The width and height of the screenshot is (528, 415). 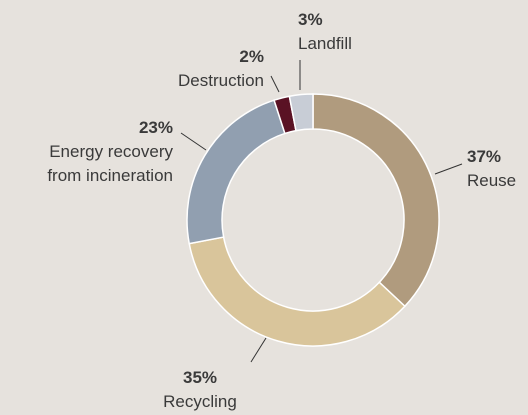 What do you see at coordinates (497, 169) in the screenshot?
I see `segment-label: 37% Reuse` at bounding box center [497, 169].